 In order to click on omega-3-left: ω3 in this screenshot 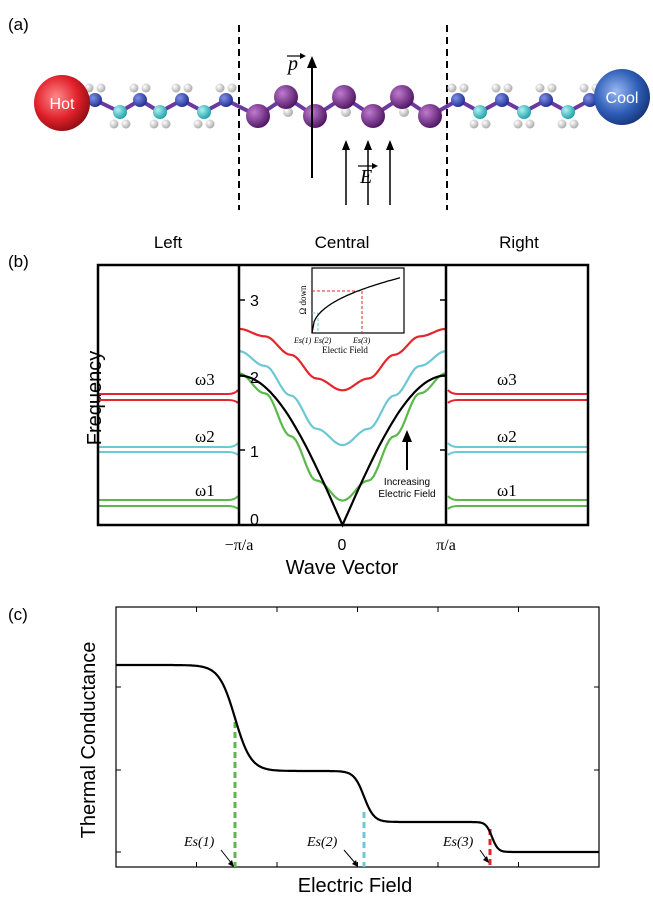, I will do `click(205, 379)`.